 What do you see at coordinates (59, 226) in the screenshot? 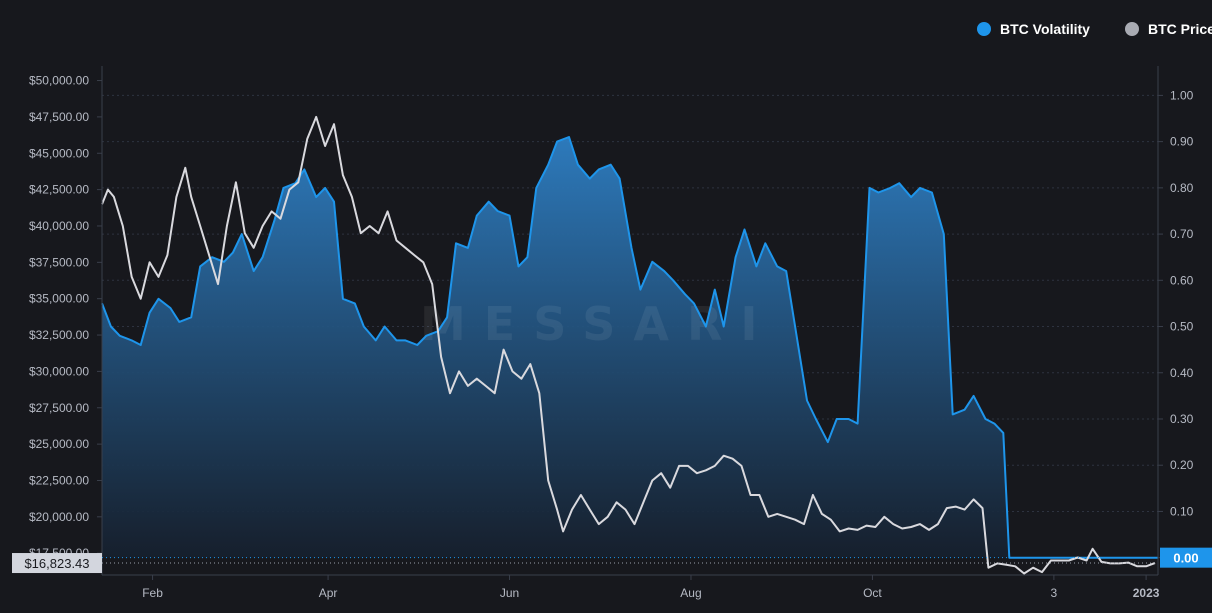
I see `left-axis-tick-label: $40,000.00` at bounding box center [59, 226].